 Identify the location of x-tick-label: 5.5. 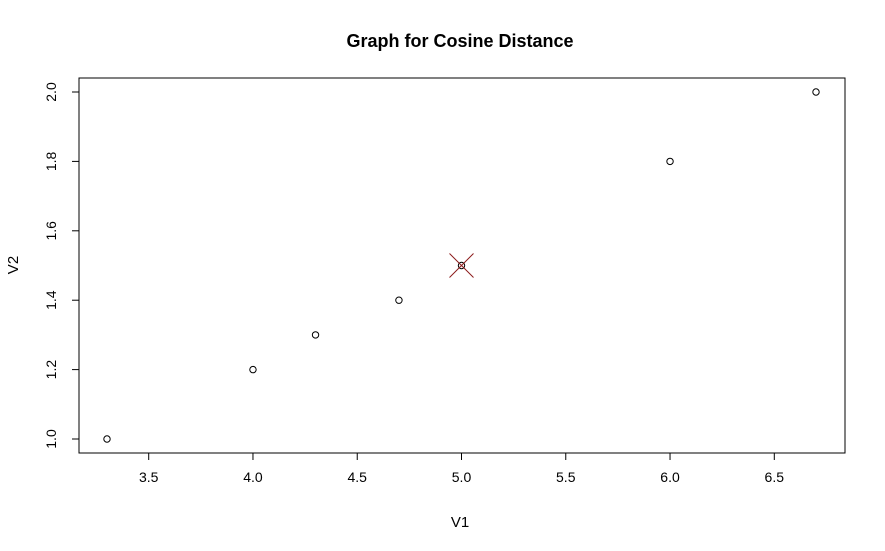
(566, 477).